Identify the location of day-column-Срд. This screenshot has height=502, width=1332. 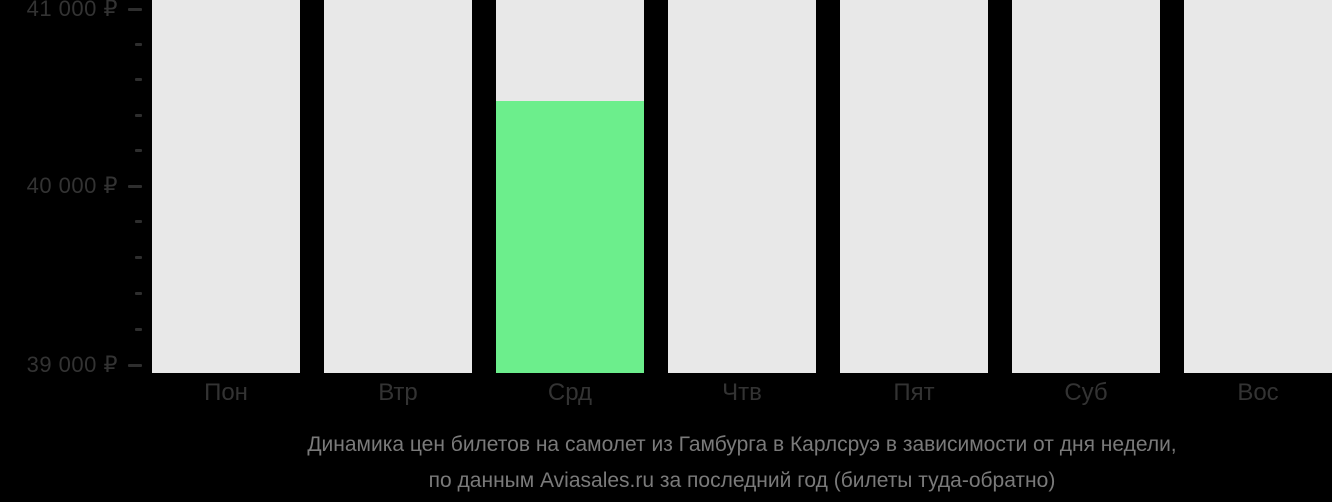
(570, 186).